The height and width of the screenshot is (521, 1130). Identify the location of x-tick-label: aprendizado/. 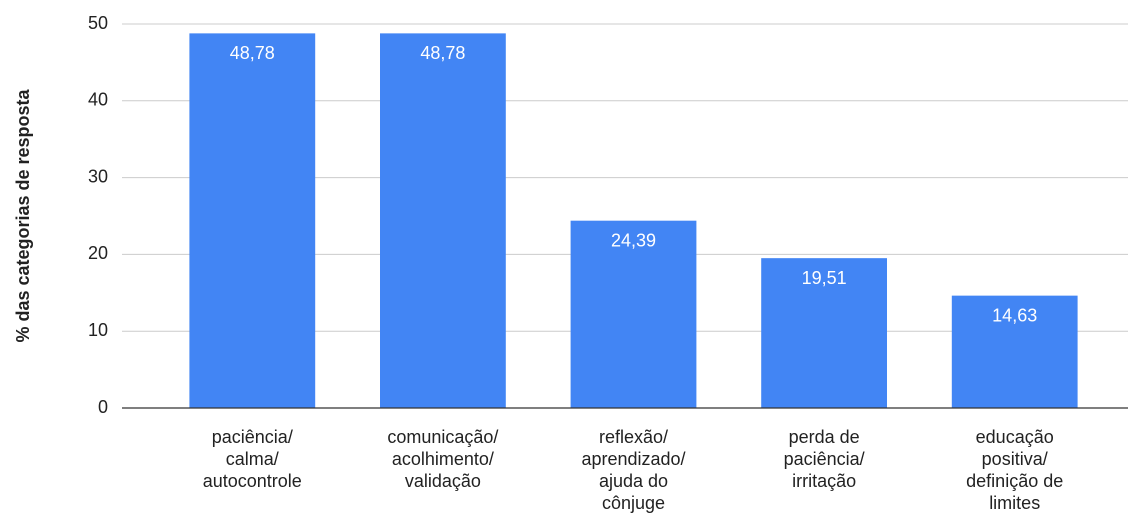
(633, 459).